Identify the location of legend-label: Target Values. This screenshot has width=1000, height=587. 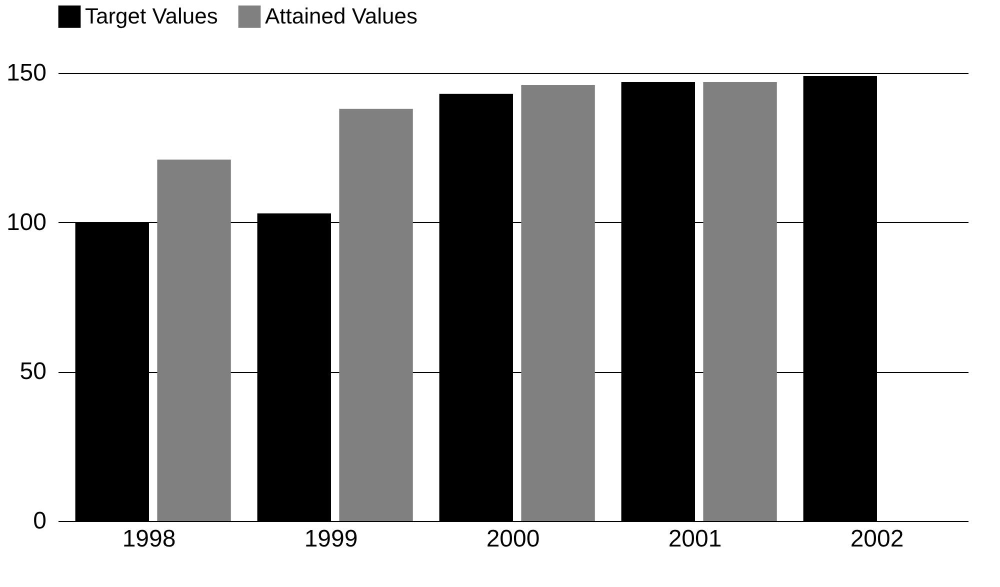
(151, 16).